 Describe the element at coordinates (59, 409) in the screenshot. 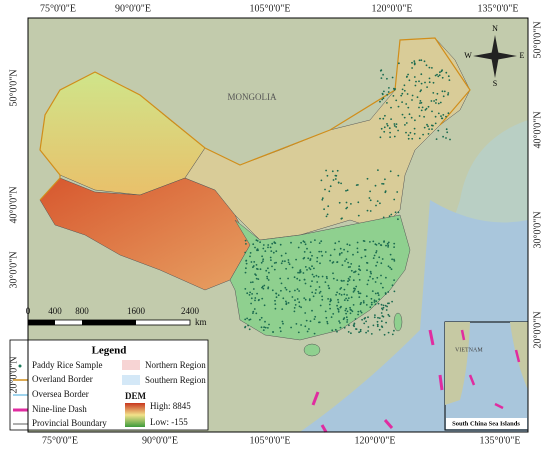

I see `legend-item: Nine-line Dash` at that location.